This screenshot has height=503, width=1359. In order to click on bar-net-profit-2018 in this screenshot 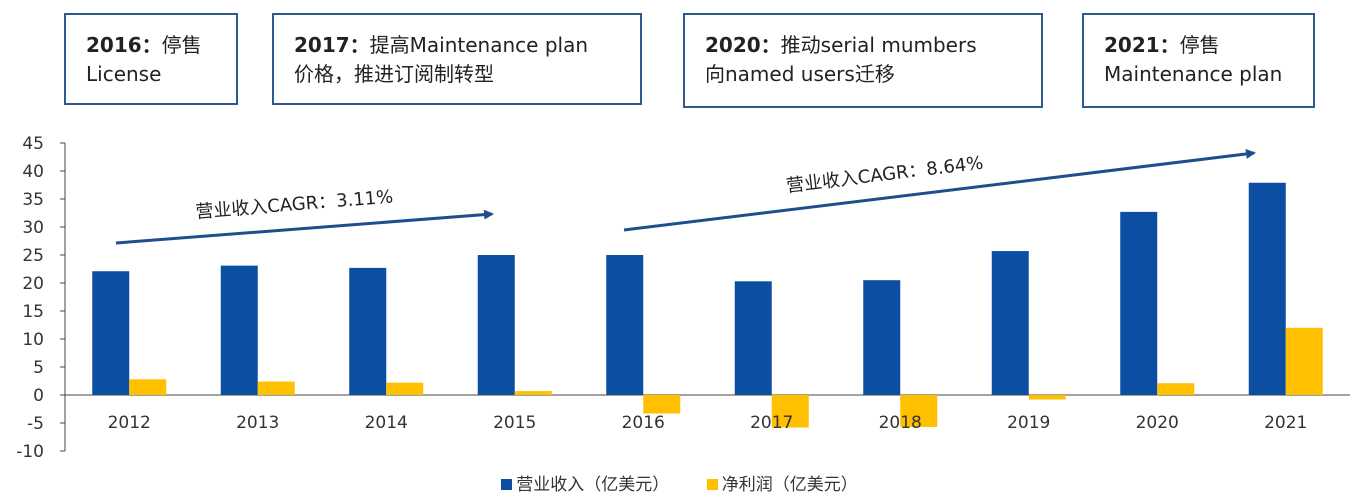, I will do `click(919, 411)`.